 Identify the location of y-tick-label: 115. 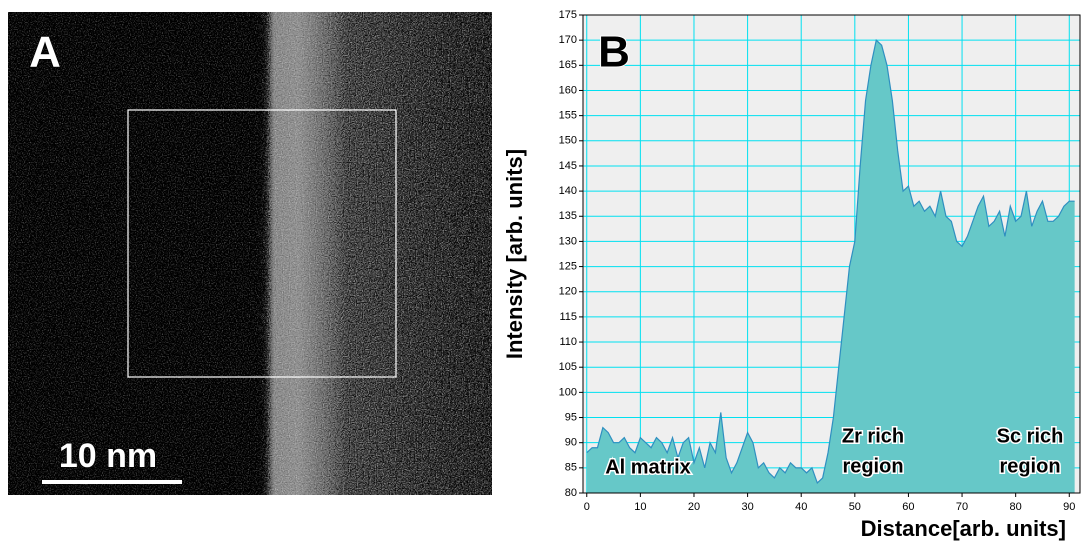
(568, 317).